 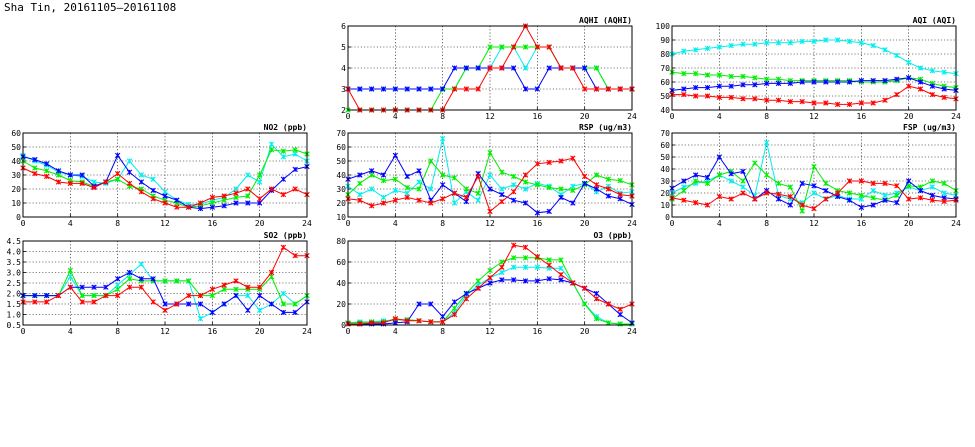 What do you see at coordinates (814, 68) in the screenshot?
I see `plot-frame` at bounding box center [814, 68].